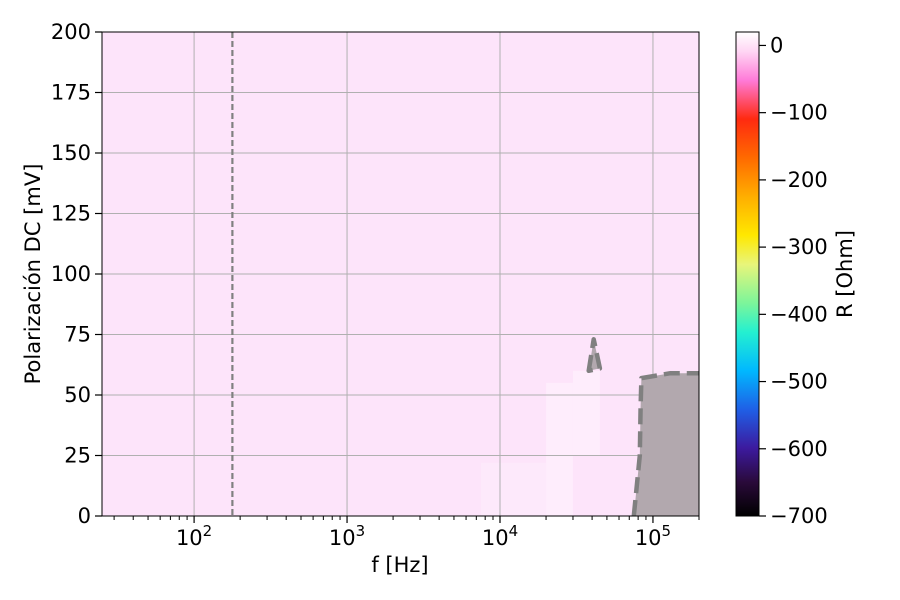 The height and width of the screenshot is (600, 900). Describe the element at coordinates (71, 32) in the screenshot. I see `y-tick-label: 200` at that location.